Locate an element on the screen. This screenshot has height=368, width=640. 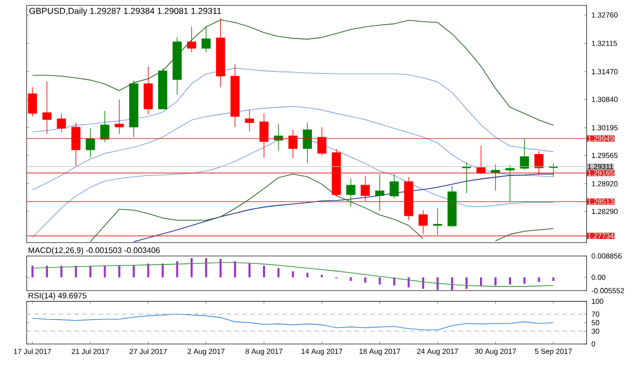
chart-title: MACD(12,26,9) -0.001503 -0.003406 is located at coordinates (94, 251).